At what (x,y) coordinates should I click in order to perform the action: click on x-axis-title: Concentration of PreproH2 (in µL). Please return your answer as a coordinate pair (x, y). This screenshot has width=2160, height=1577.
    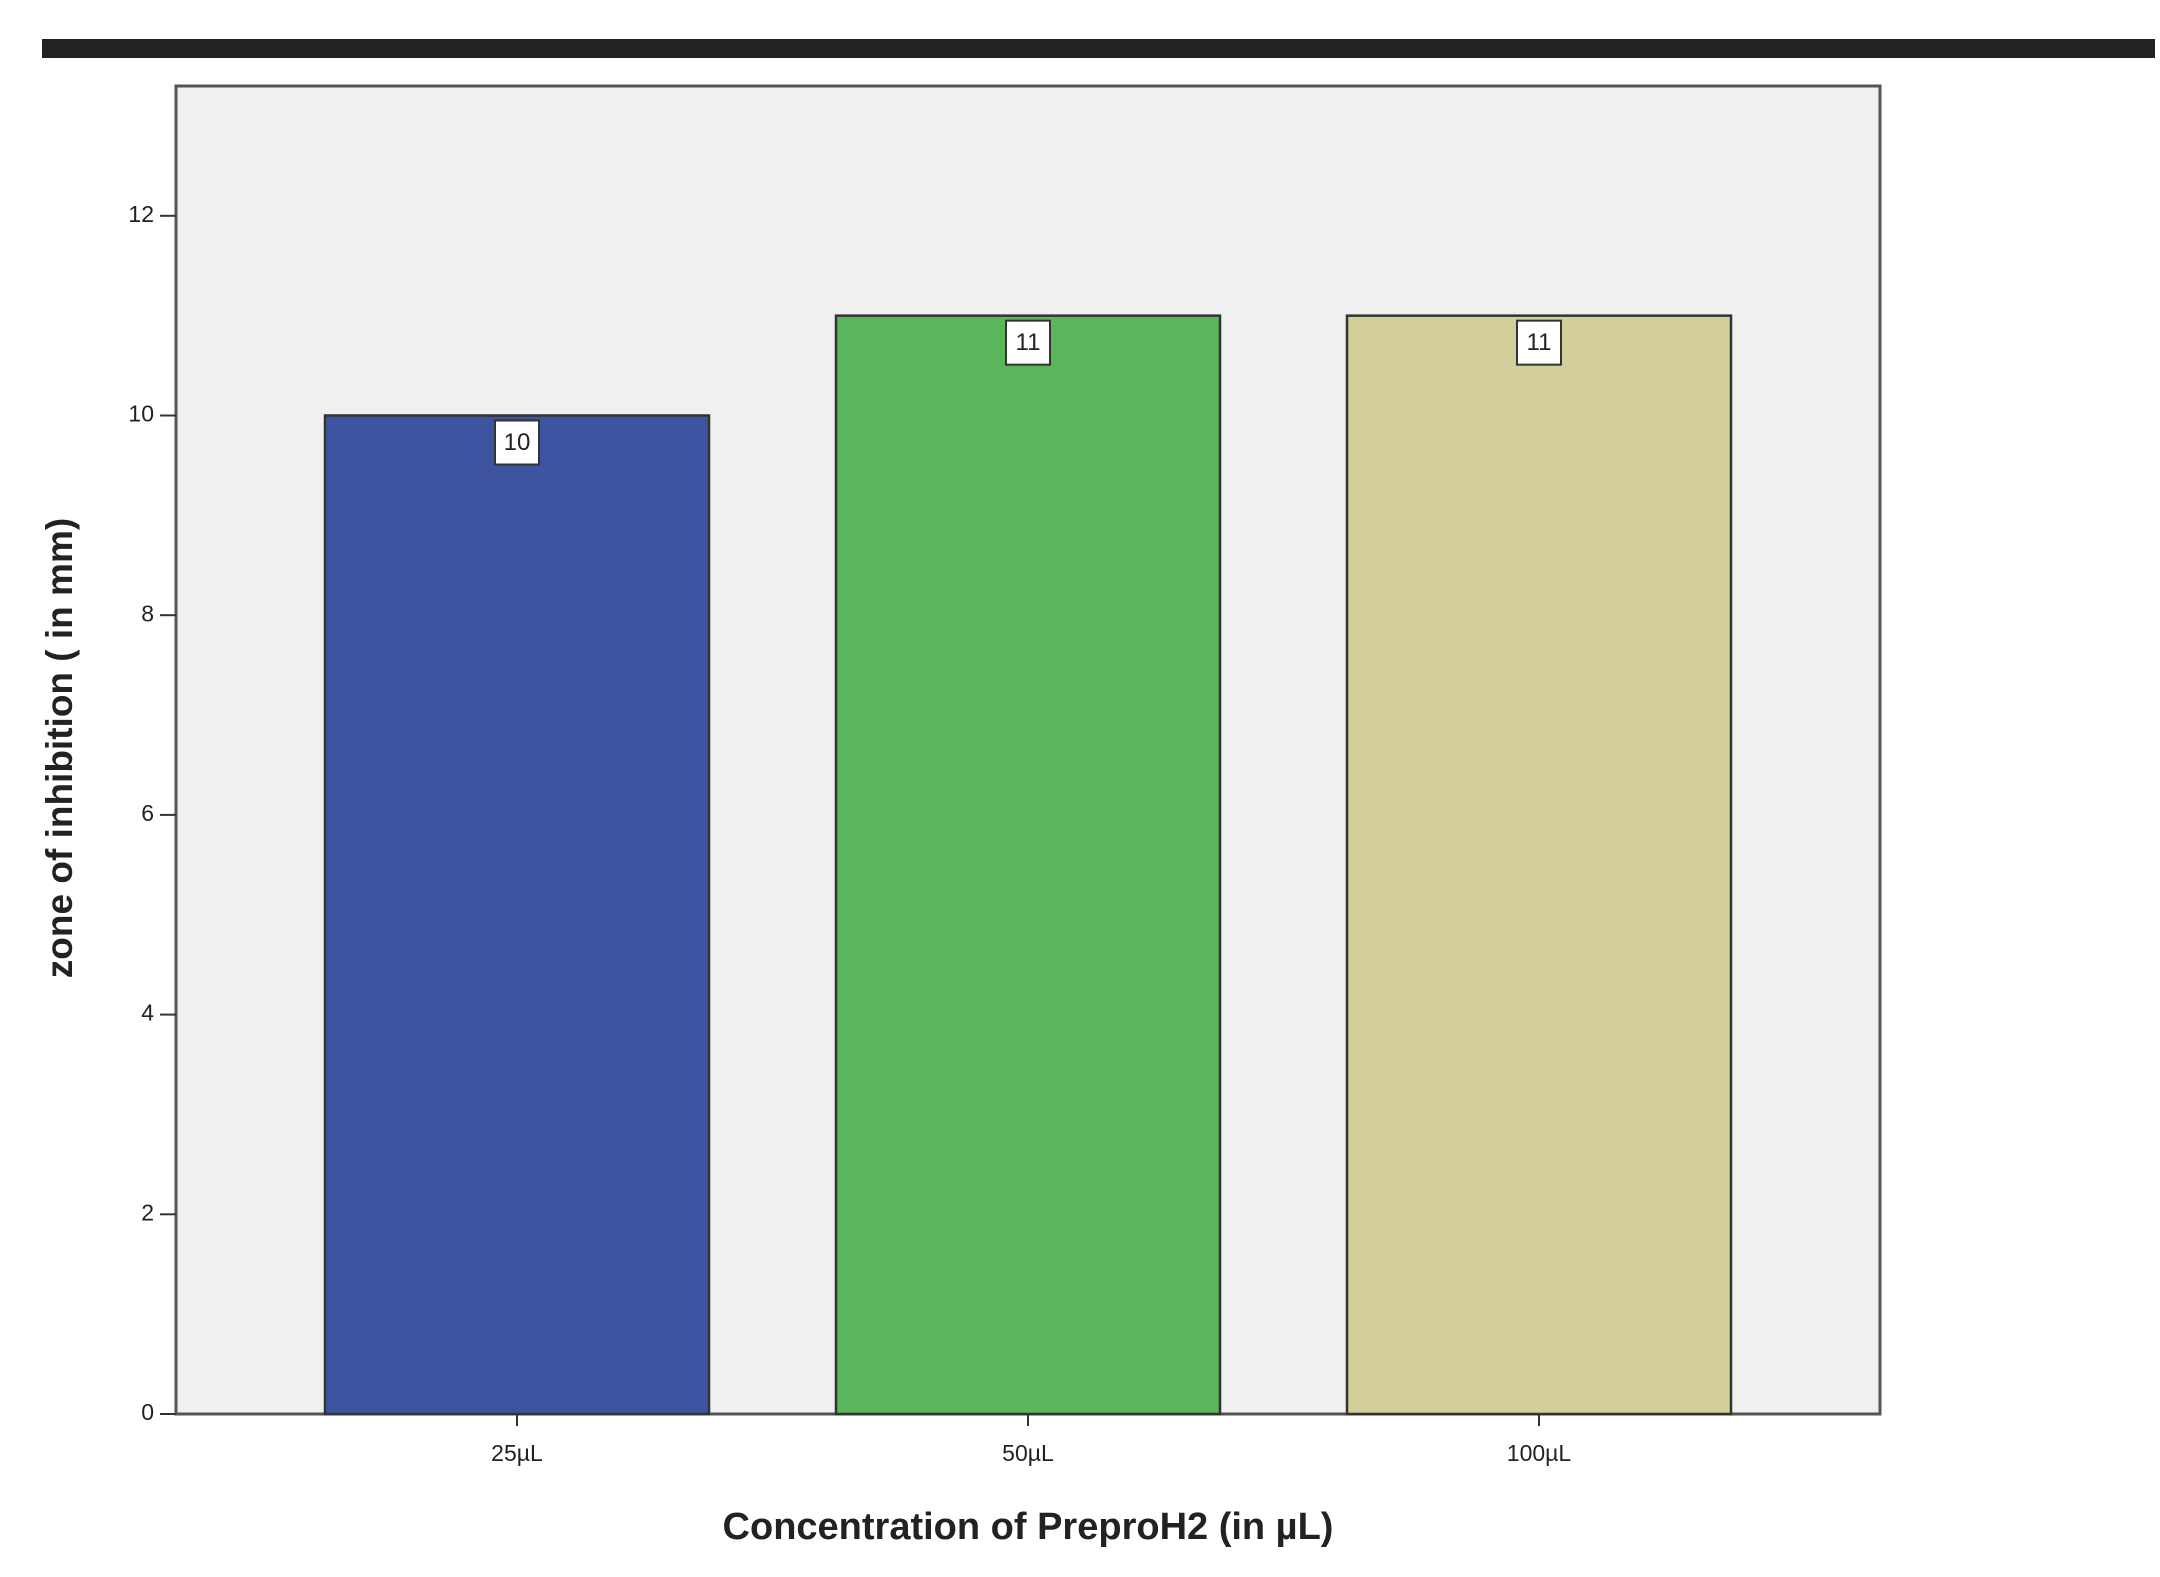
    Looking at the image, I should click on (1028, 1527).